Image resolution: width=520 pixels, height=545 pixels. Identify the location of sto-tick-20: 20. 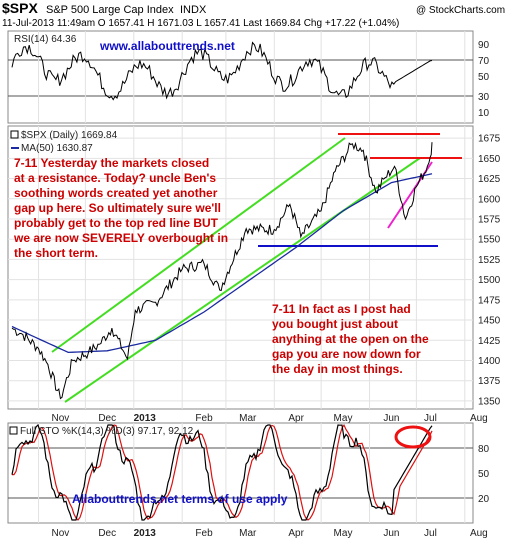
(484, 499).